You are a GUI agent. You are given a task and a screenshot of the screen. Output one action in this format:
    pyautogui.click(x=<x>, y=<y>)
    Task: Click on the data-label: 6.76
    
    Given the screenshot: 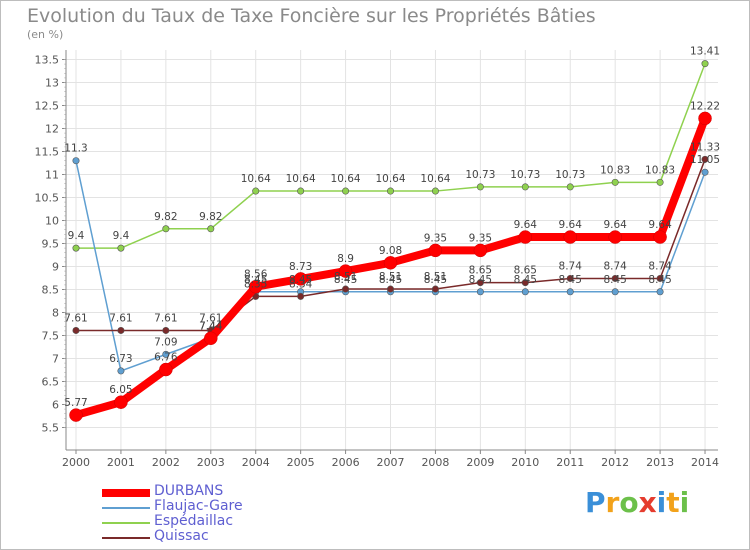 What is the action you would take?
    pyautogui.click(x=166, y=358)
    